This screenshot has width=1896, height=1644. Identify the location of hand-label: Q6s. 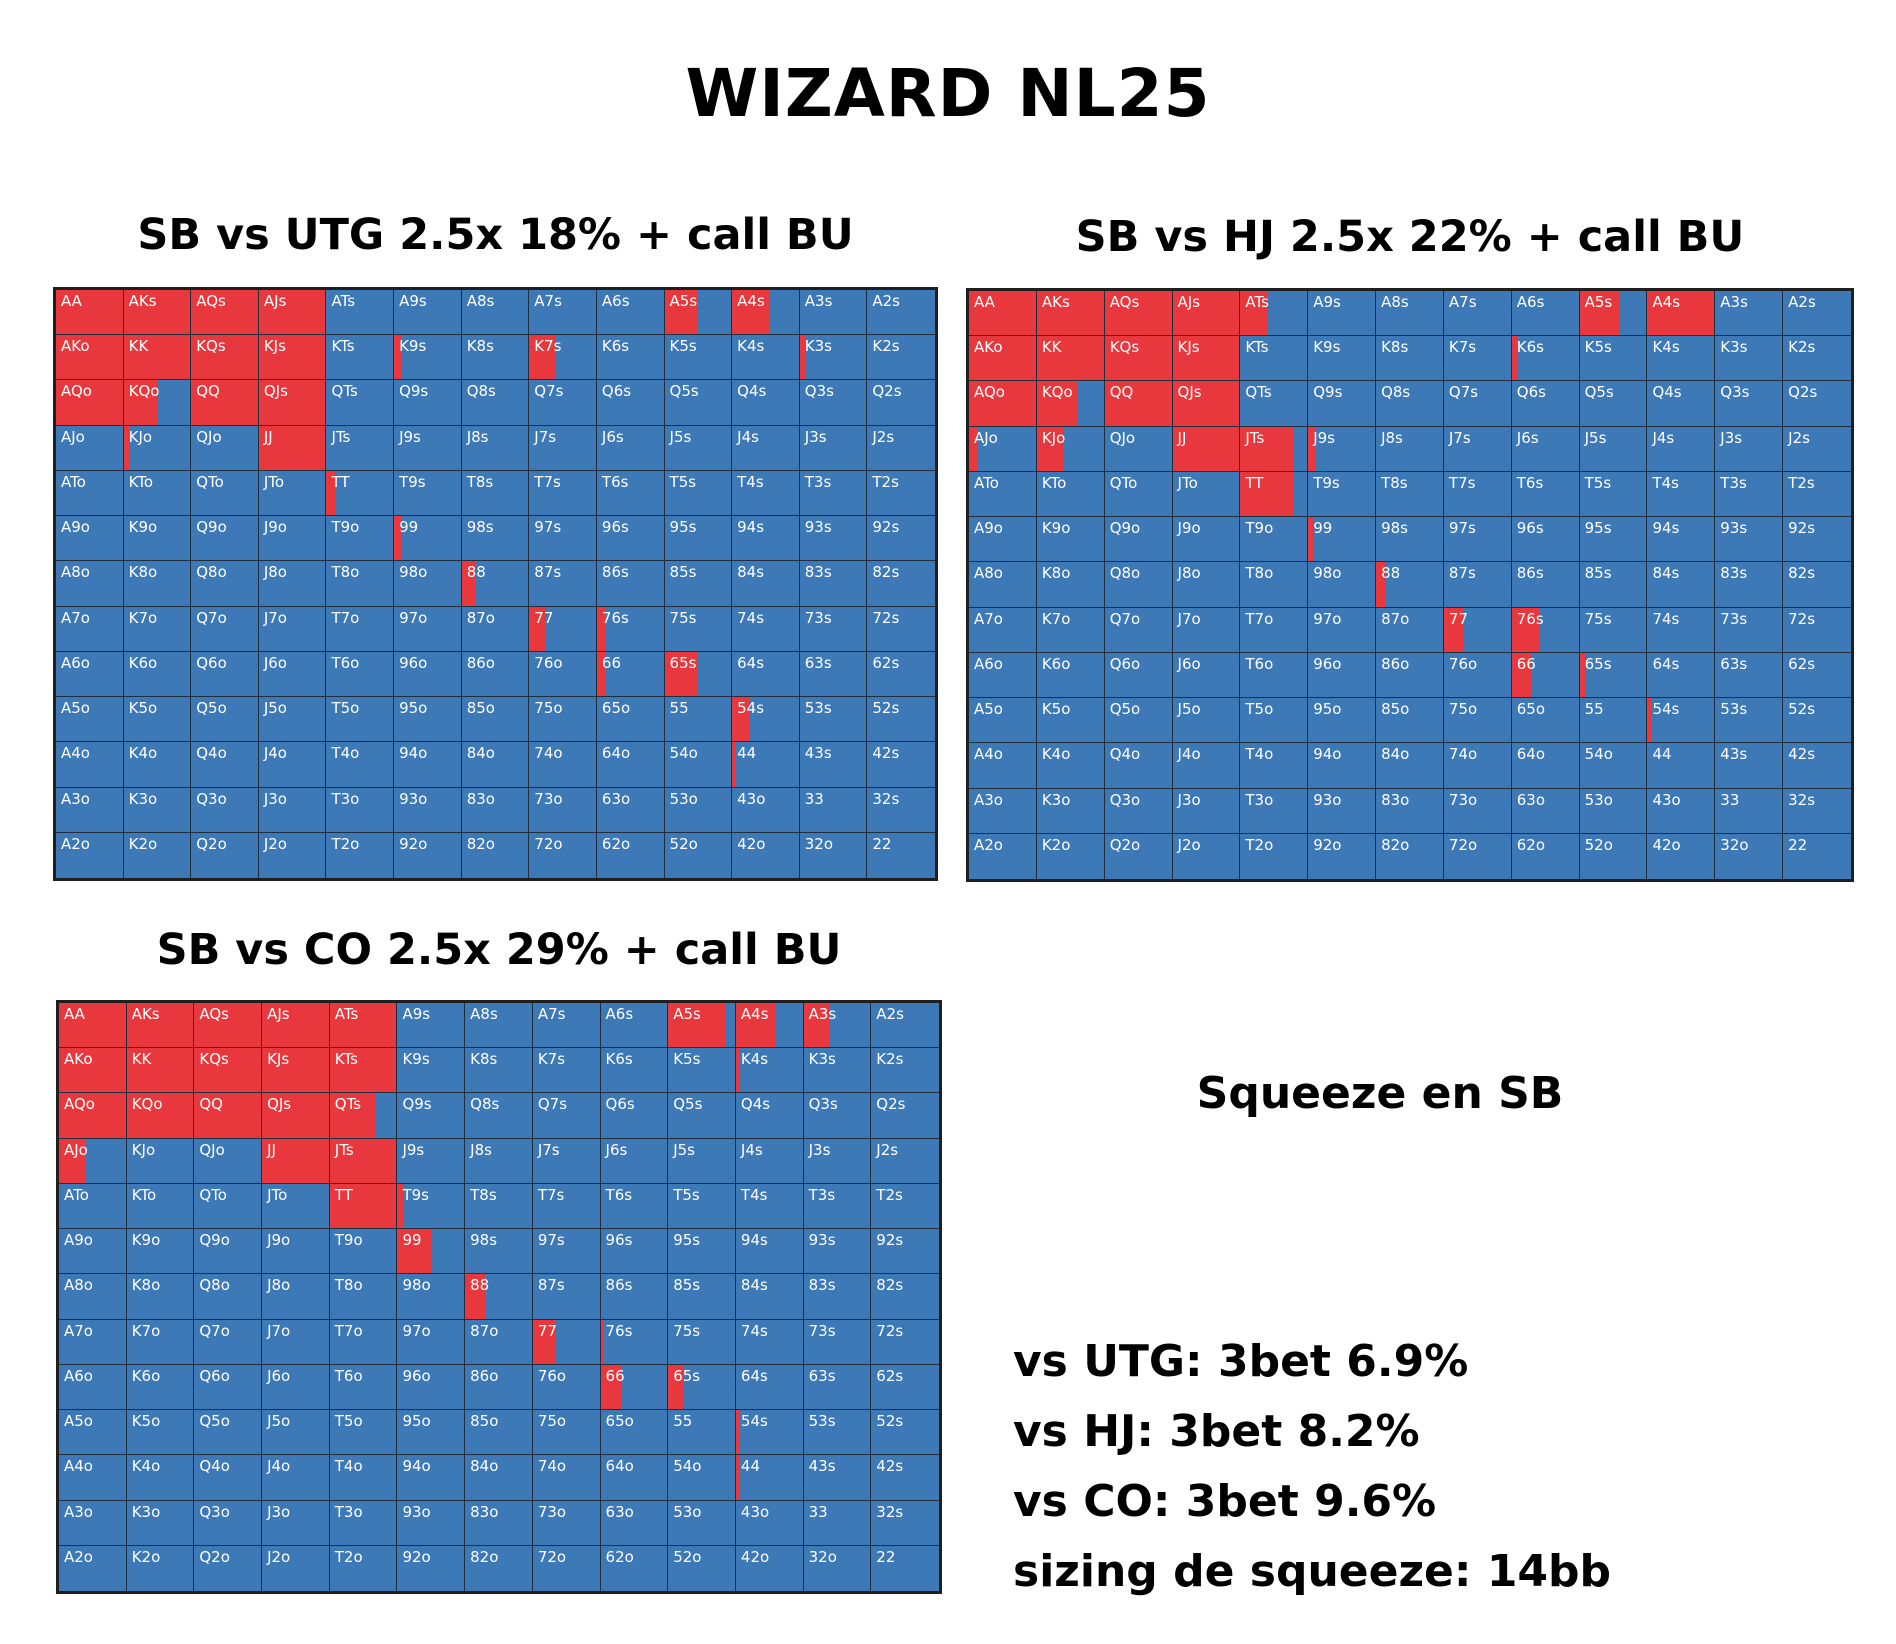
(1531, 392).